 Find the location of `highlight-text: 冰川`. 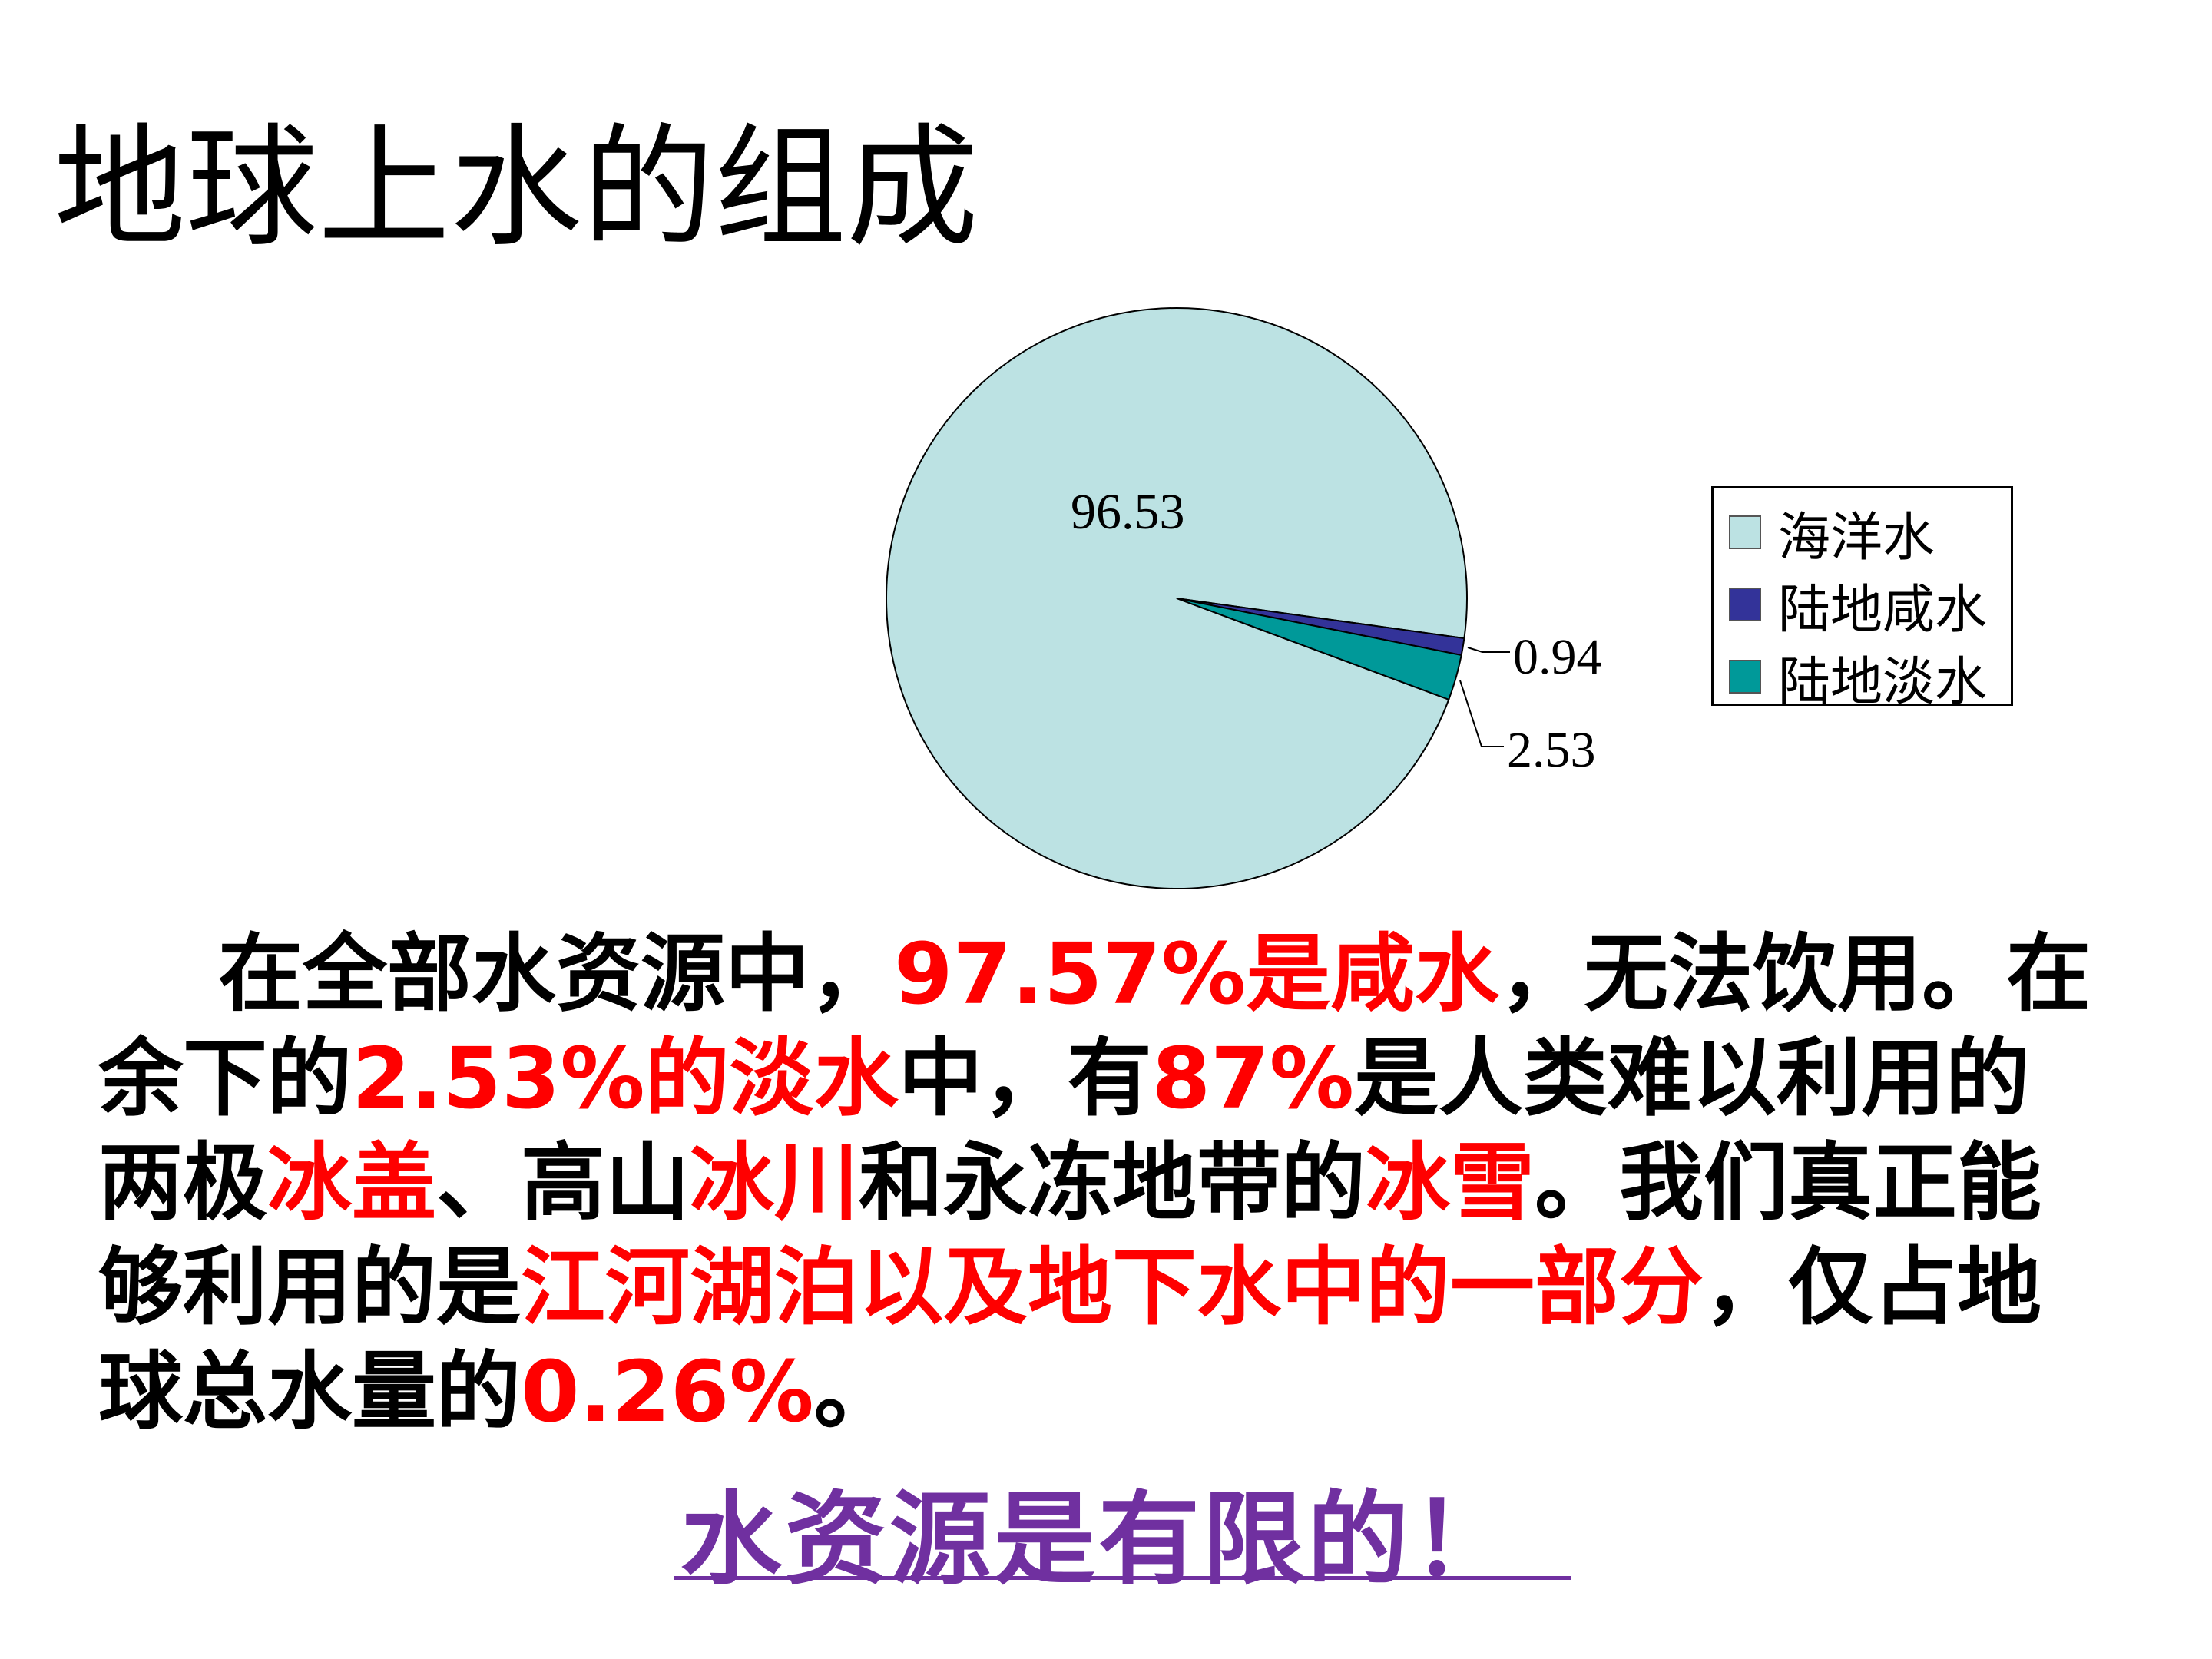

highlight-text: 冰川 is located at coordinates (774, 1183).